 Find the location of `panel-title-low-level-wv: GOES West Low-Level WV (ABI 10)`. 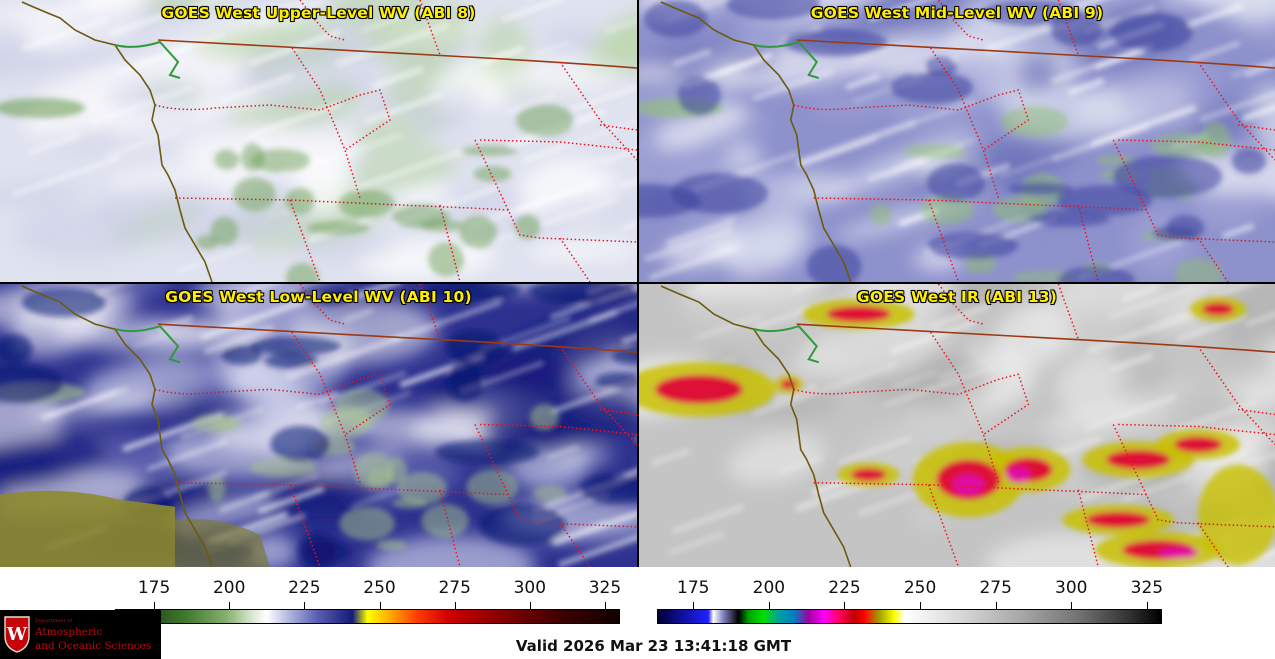

panel-title-low-level-wv: GOES West Low-Level WV (ABI 10) is located at coordinates (318, 297).